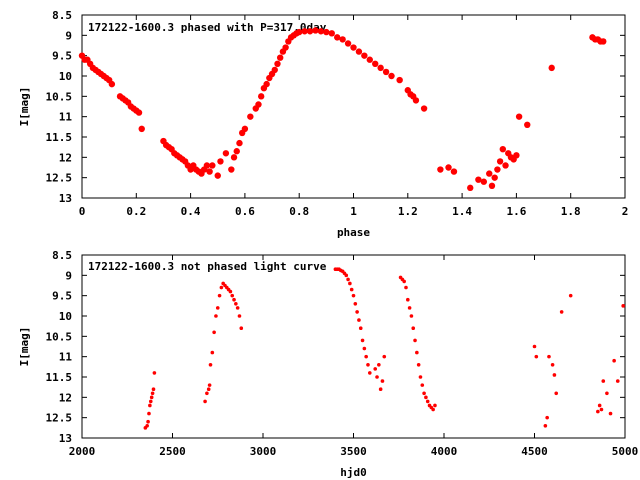  What do you see at coordinates (571, 211) in the screenshot?
I see `x-tick-label: 1.8` at bounding box center [571, 211].